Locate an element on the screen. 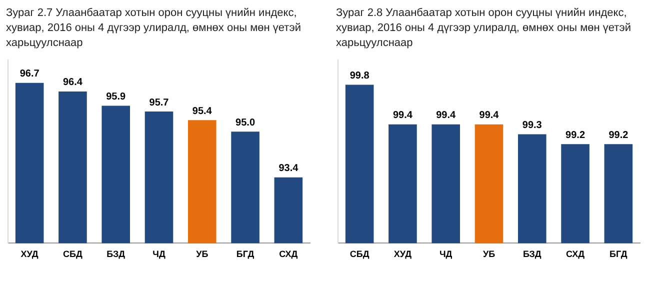  chart-title: Зураг 2.8 Улаанбаатар хотын орон сууцны үнийн индекс, хувиар, 2016 оны 4 дүгээр улиралд, өмнөх оны мөн үетэй харьцуулснаар is located at coordinates (483, 28).